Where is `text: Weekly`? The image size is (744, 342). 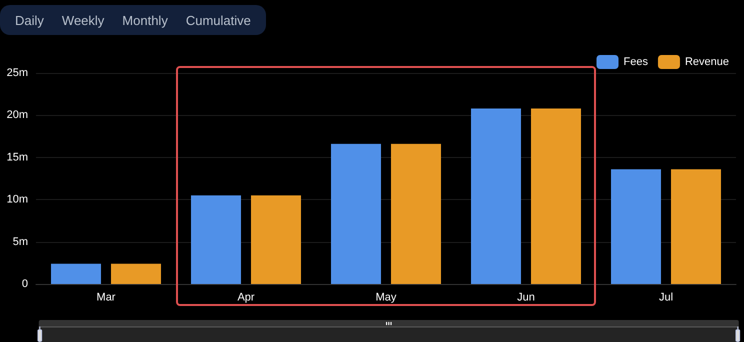
text: Weekly is located at coordinates (83, 21).